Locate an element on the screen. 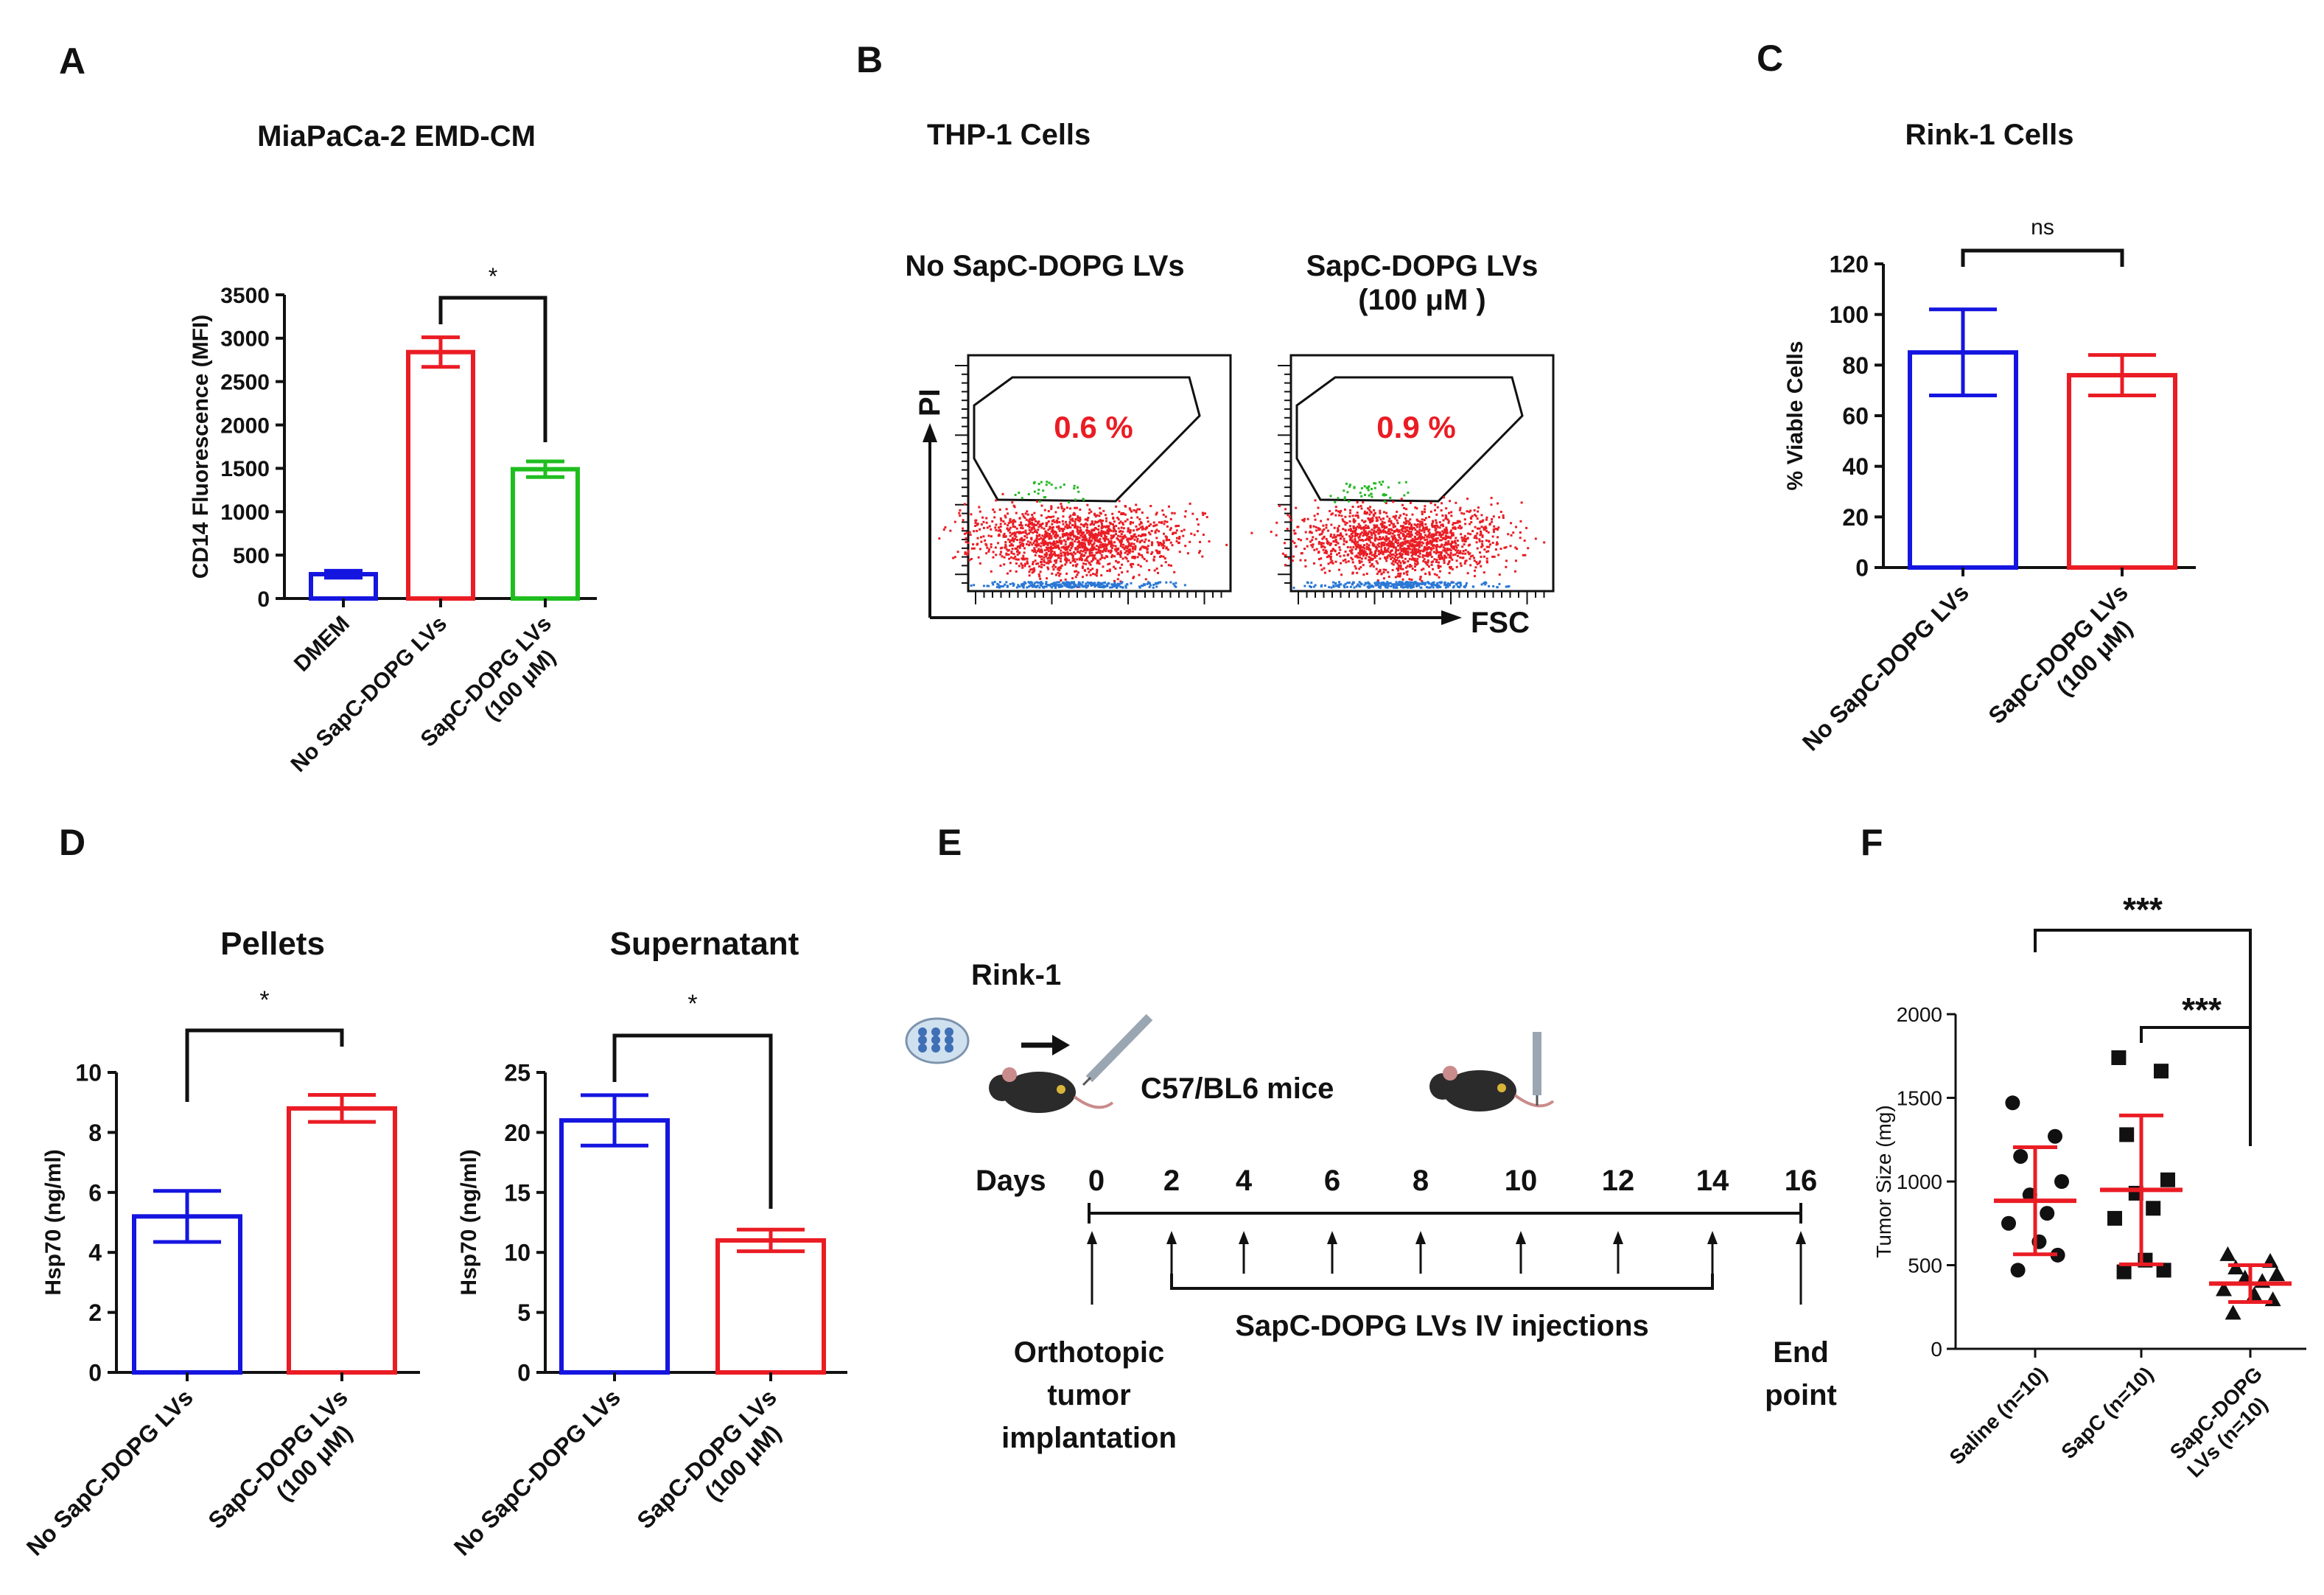 The width and height of the screenshot is (2324, 1595). data-point is located at coordinates (2055, 1136).